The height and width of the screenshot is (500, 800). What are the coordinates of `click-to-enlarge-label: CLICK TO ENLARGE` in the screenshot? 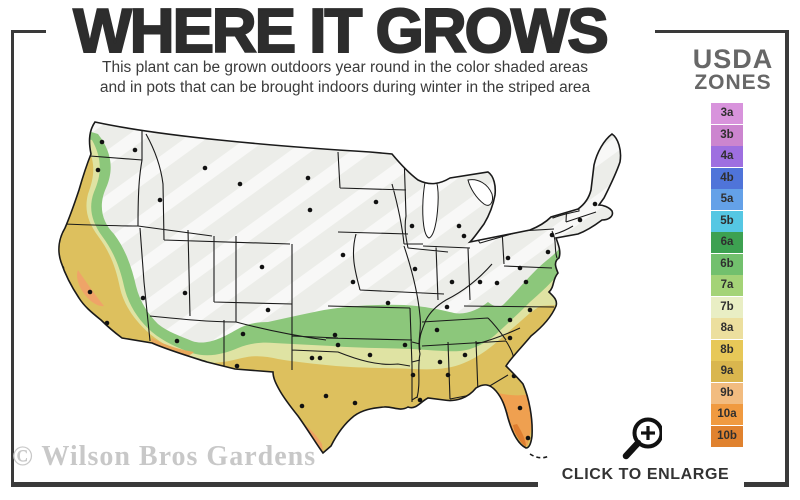 It's located at (645, 474).